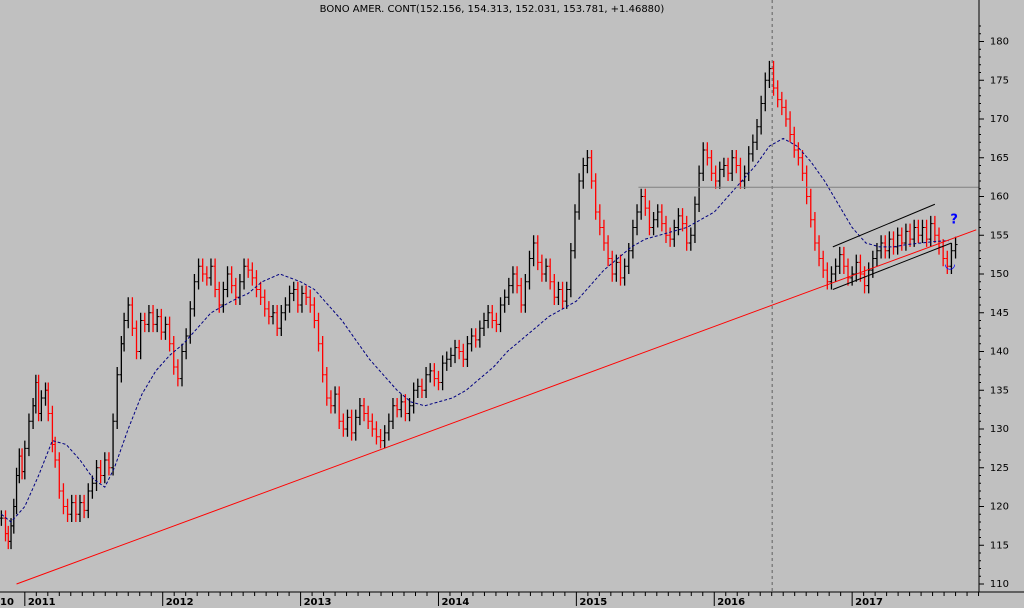 This screenshot has height=608, width=1024. What do you see at coordinates (999, 390) in the screenshot?
I see `y-tick-label: 135` at bounding box center [999, 390].